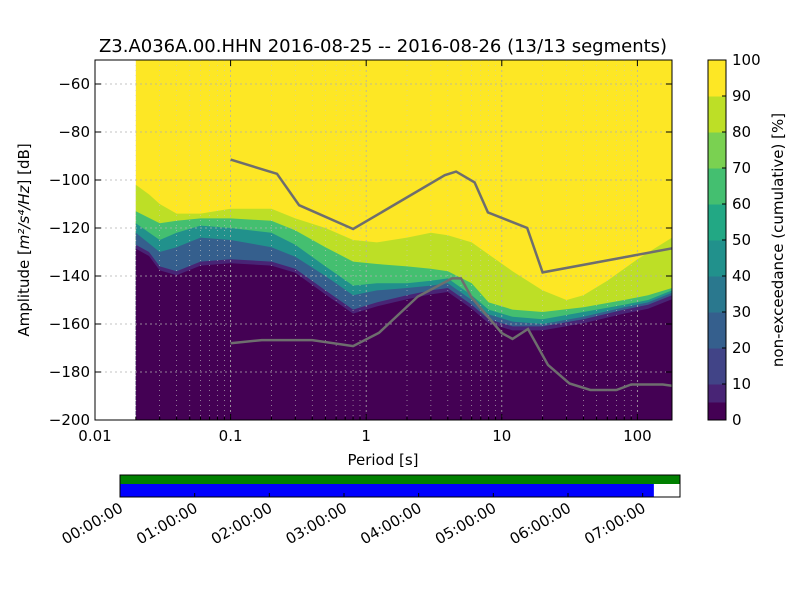 This screenshot has width=800, height=600. What do you see at coordinates (465, 523) in the screenshot?
I see `timeline-time-label: 05:00:00` at bounding box center [465, 523].